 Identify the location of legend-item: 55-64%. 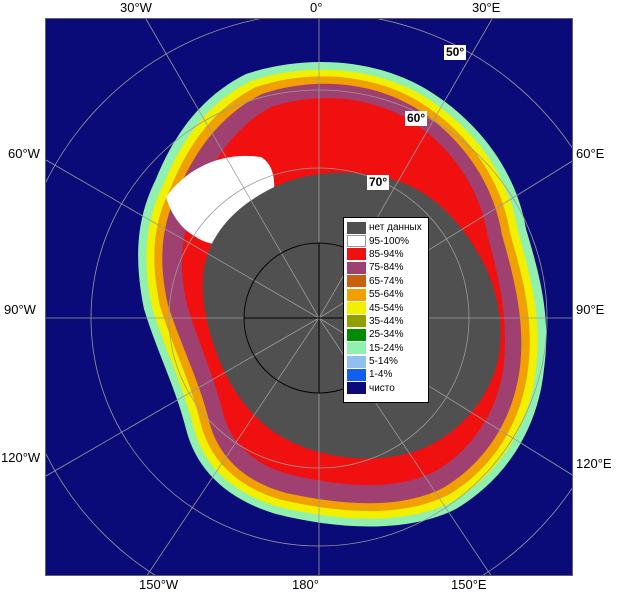
(386, 294).